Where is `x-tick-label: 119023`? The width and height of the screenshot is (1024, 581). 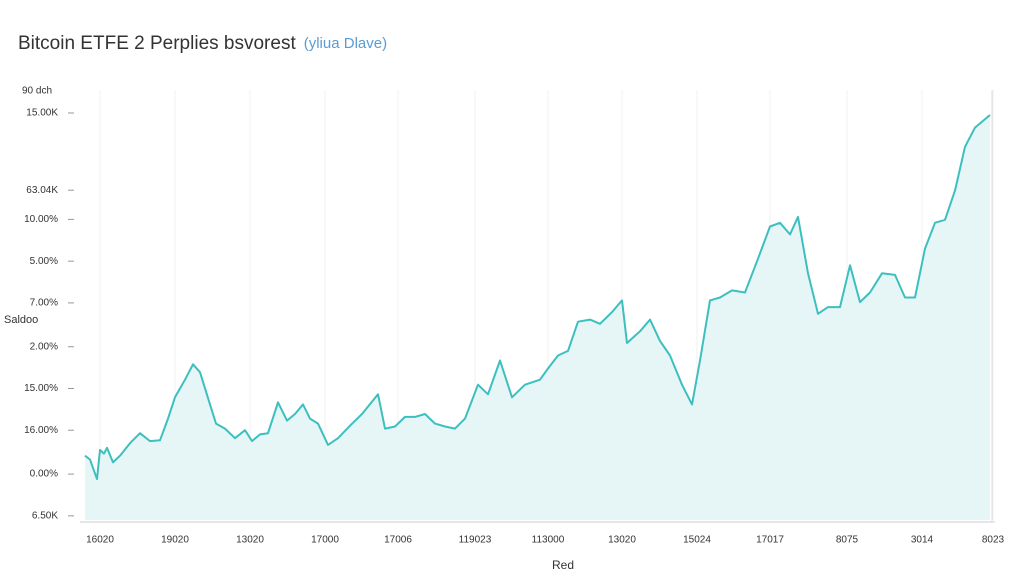
x-tick-label: 119023 is located at coordinates (475, 540).